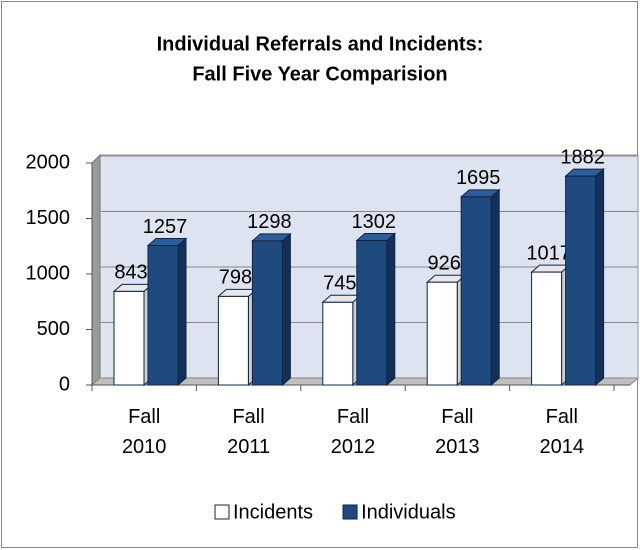 This screenshot has width=640, height=550. I want to click on side-wall, so click(96, 270).